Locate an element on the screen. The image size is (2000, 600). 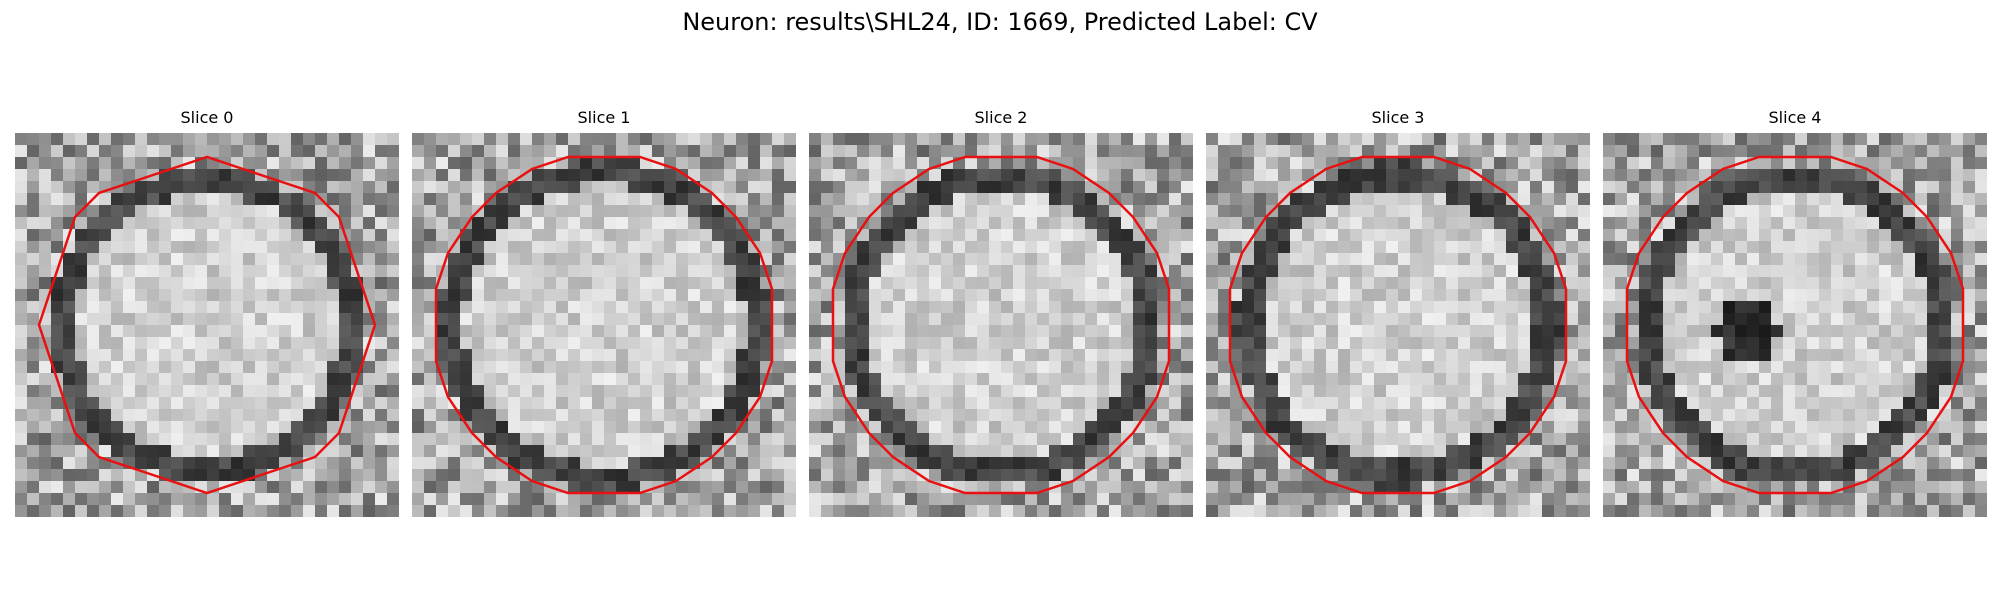
slice-panel-3: Slice 3 is located at coordinates (1398, 312).